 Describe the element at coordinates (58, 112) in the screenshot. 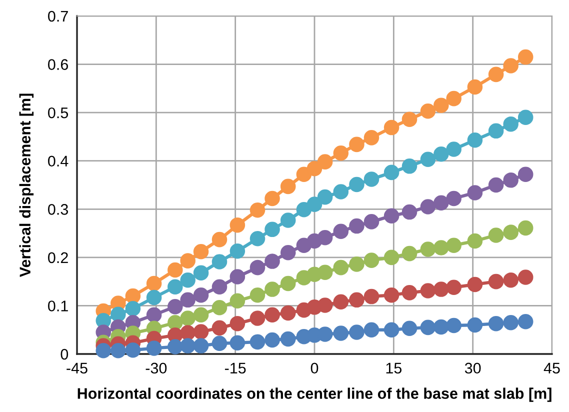

I see `y-tick-label: 0.5` at that location.